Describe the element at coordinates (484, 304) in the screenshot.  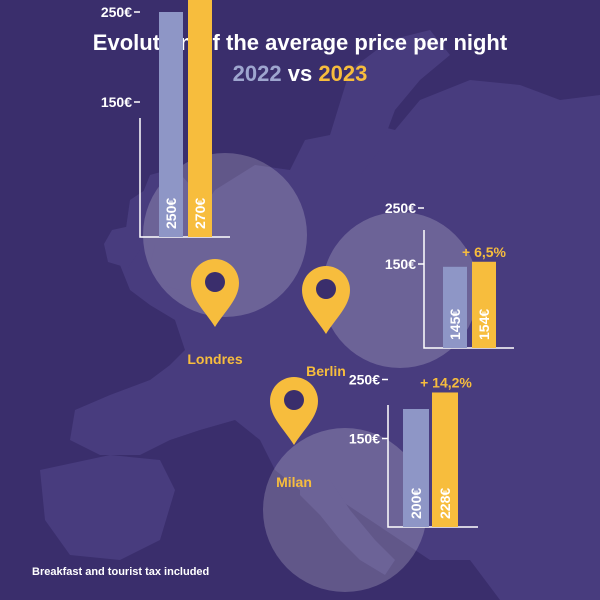
I see `berlin-bar-2023` at that location.